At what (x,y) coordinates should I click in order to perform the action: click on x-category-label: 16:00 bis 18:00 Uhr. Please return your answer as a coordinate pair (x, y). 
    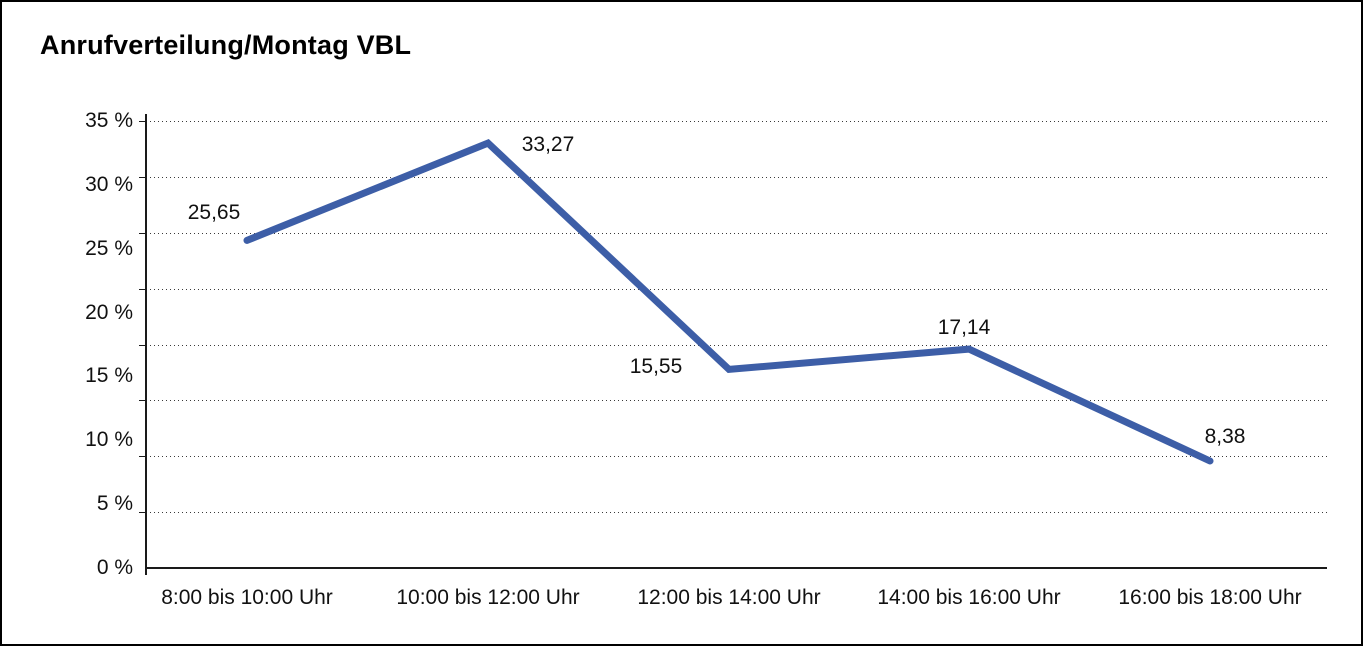
    Looking at the image, I should click on (1210, 597).